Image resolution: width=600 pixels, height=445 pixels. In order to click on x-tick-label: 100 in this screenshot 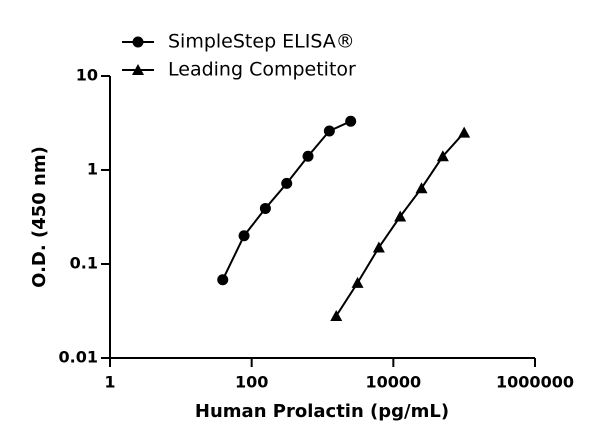, I will do `click(251, 382)`.